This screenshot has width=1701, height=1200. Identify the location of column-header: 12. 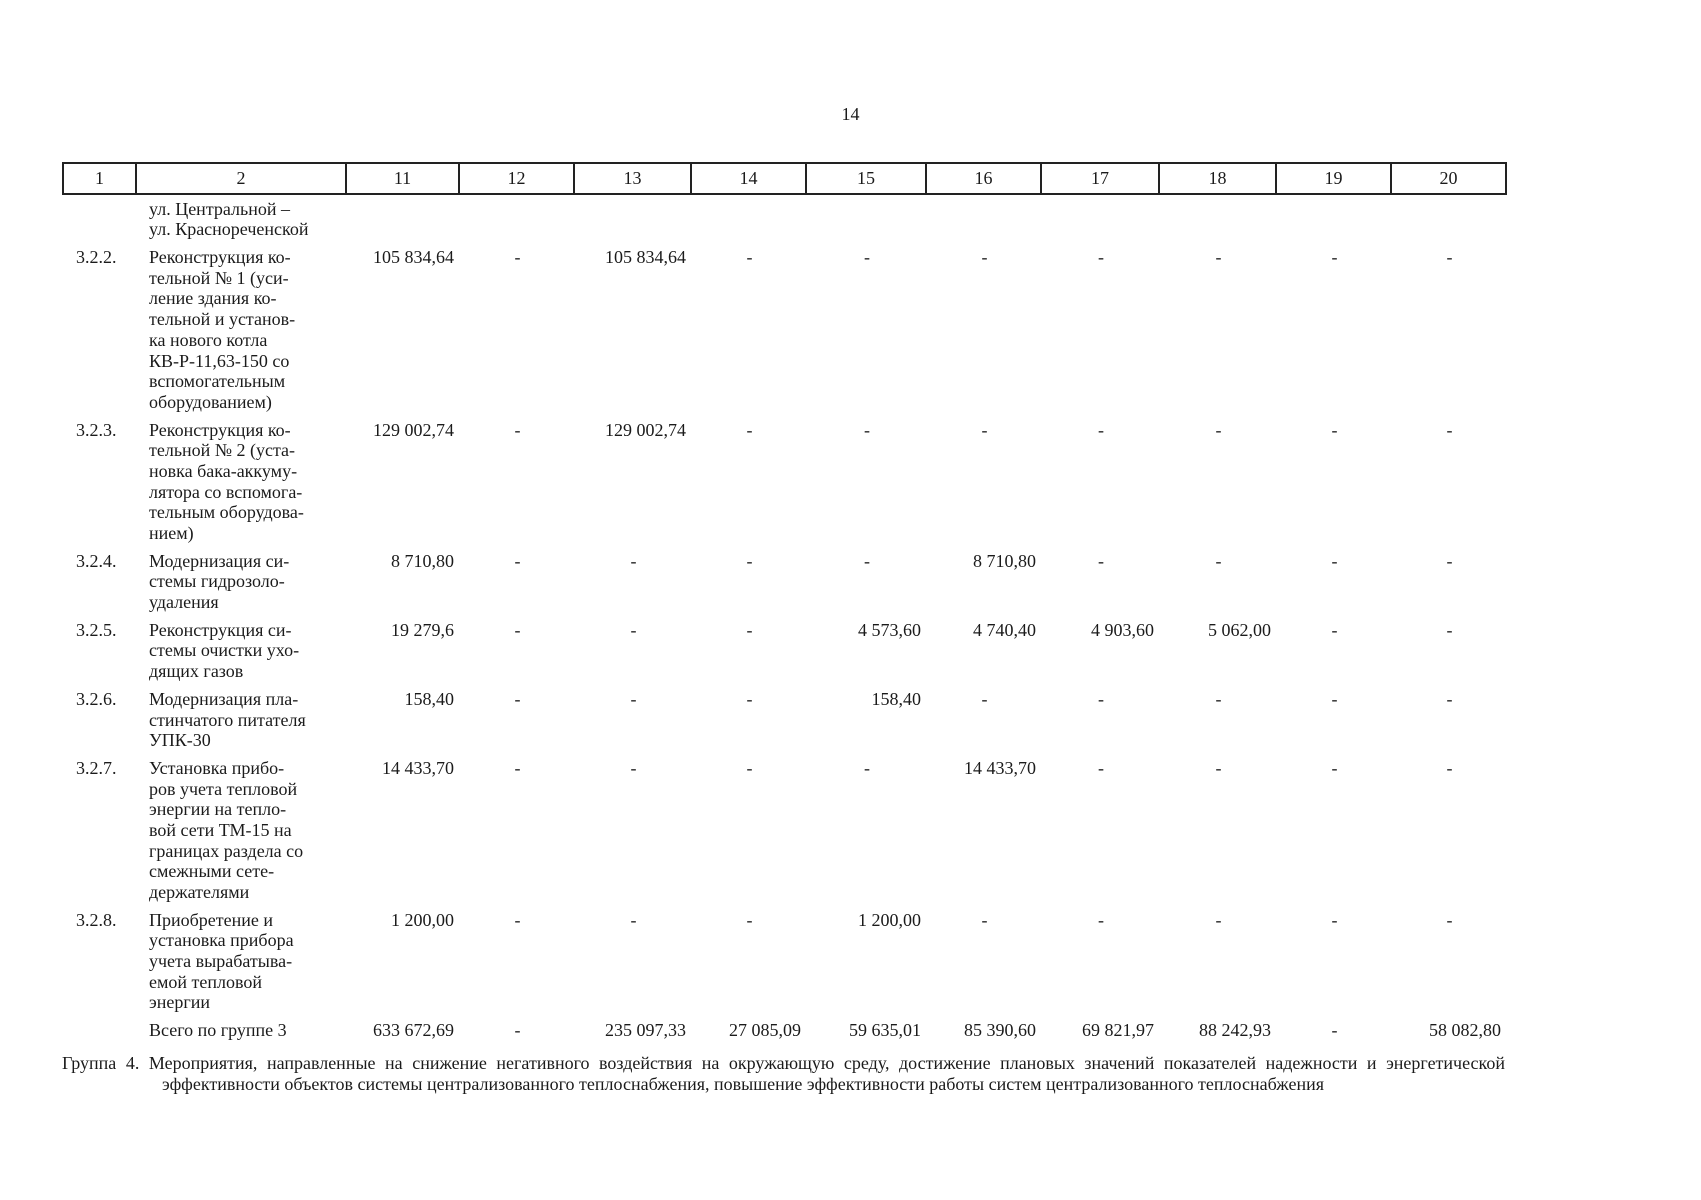
(516, 178).